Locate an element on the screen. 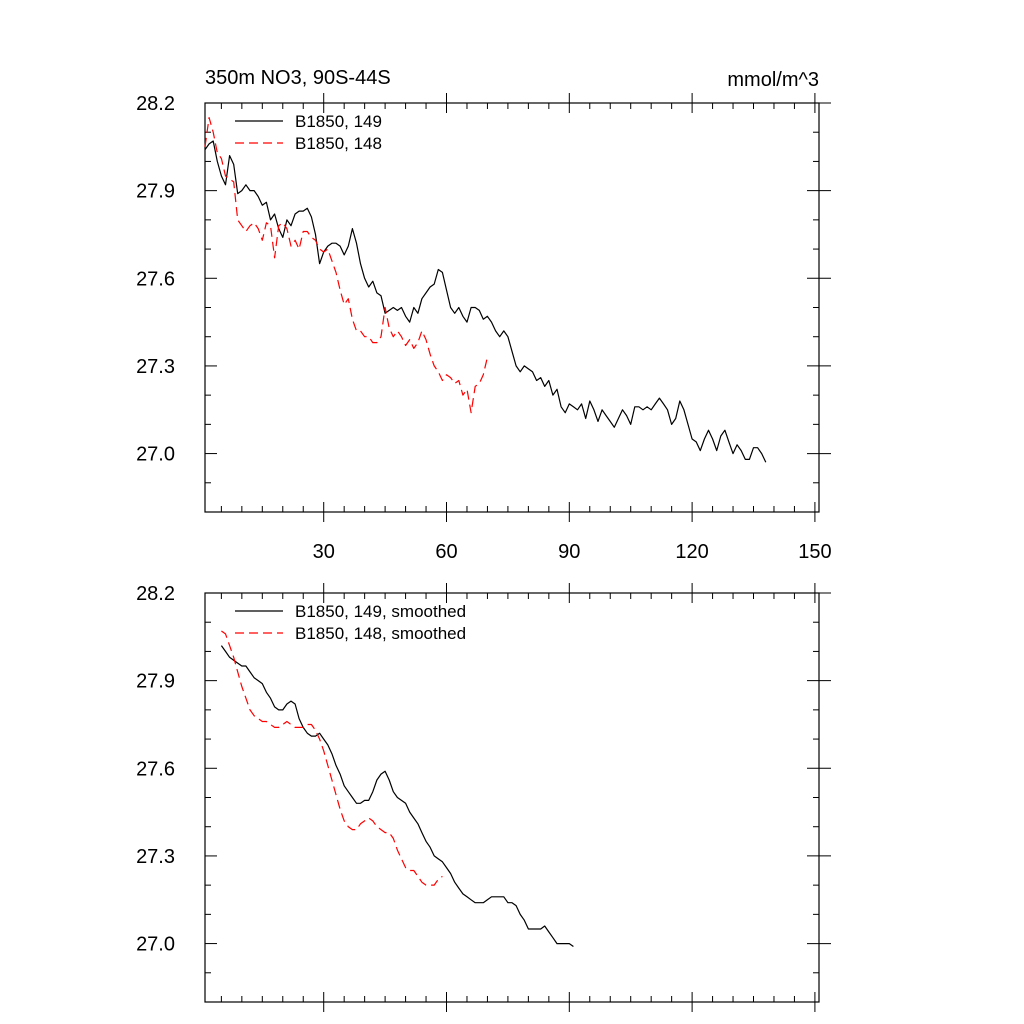  legend-label-1: B1850, 149 is located at coordinates (338, 121).